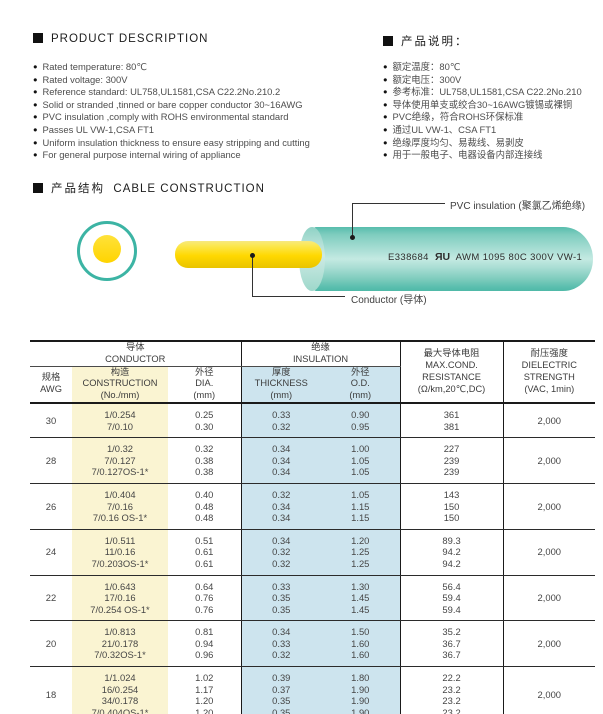 Image resolution: width=603 pixels, height=714 pixels. Describe the element at coordinates (549, 365) in the screenshot. I see `header-line: DIELECTRIC` at that location.